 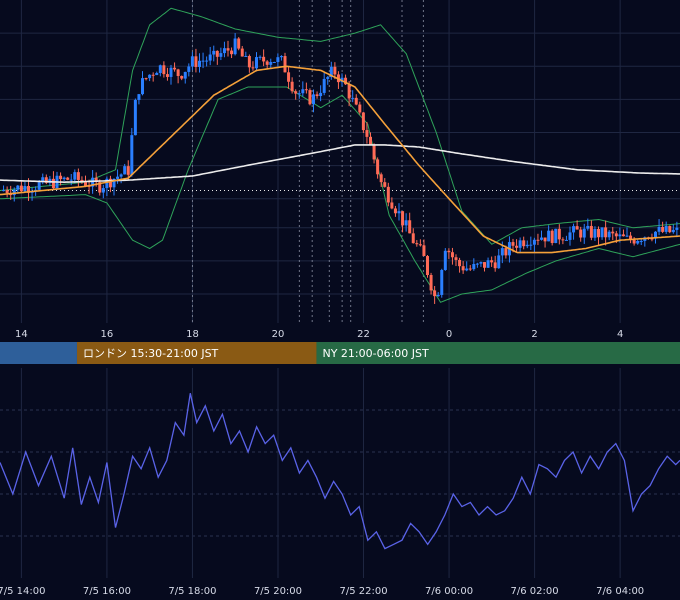 What do you see at coordinates (38, 353) in the screenshot?
I see `session-segment` at bounding box center [38, 353].